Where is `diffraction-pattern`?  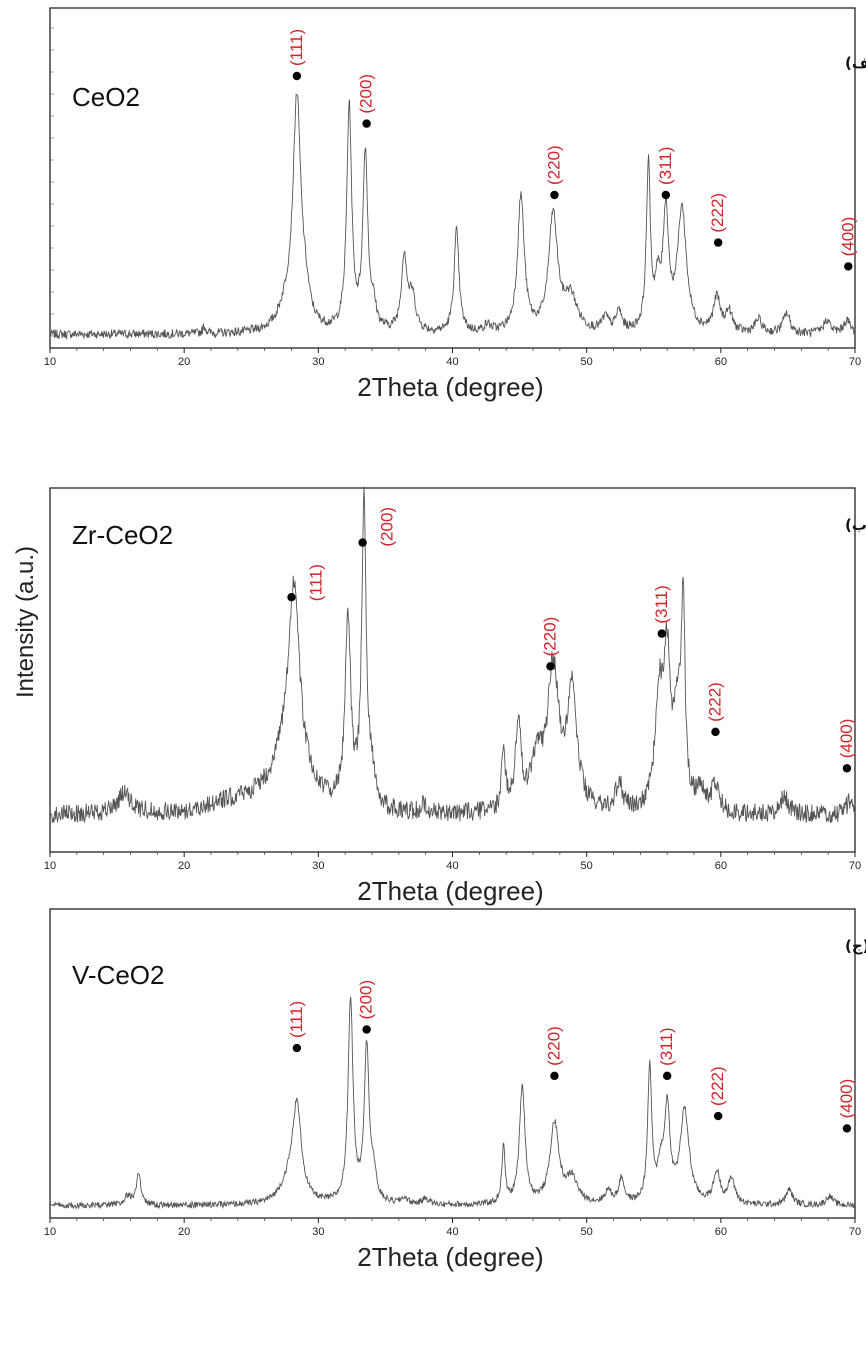 diffraction-pattern is located at coordinates (452, 1103).